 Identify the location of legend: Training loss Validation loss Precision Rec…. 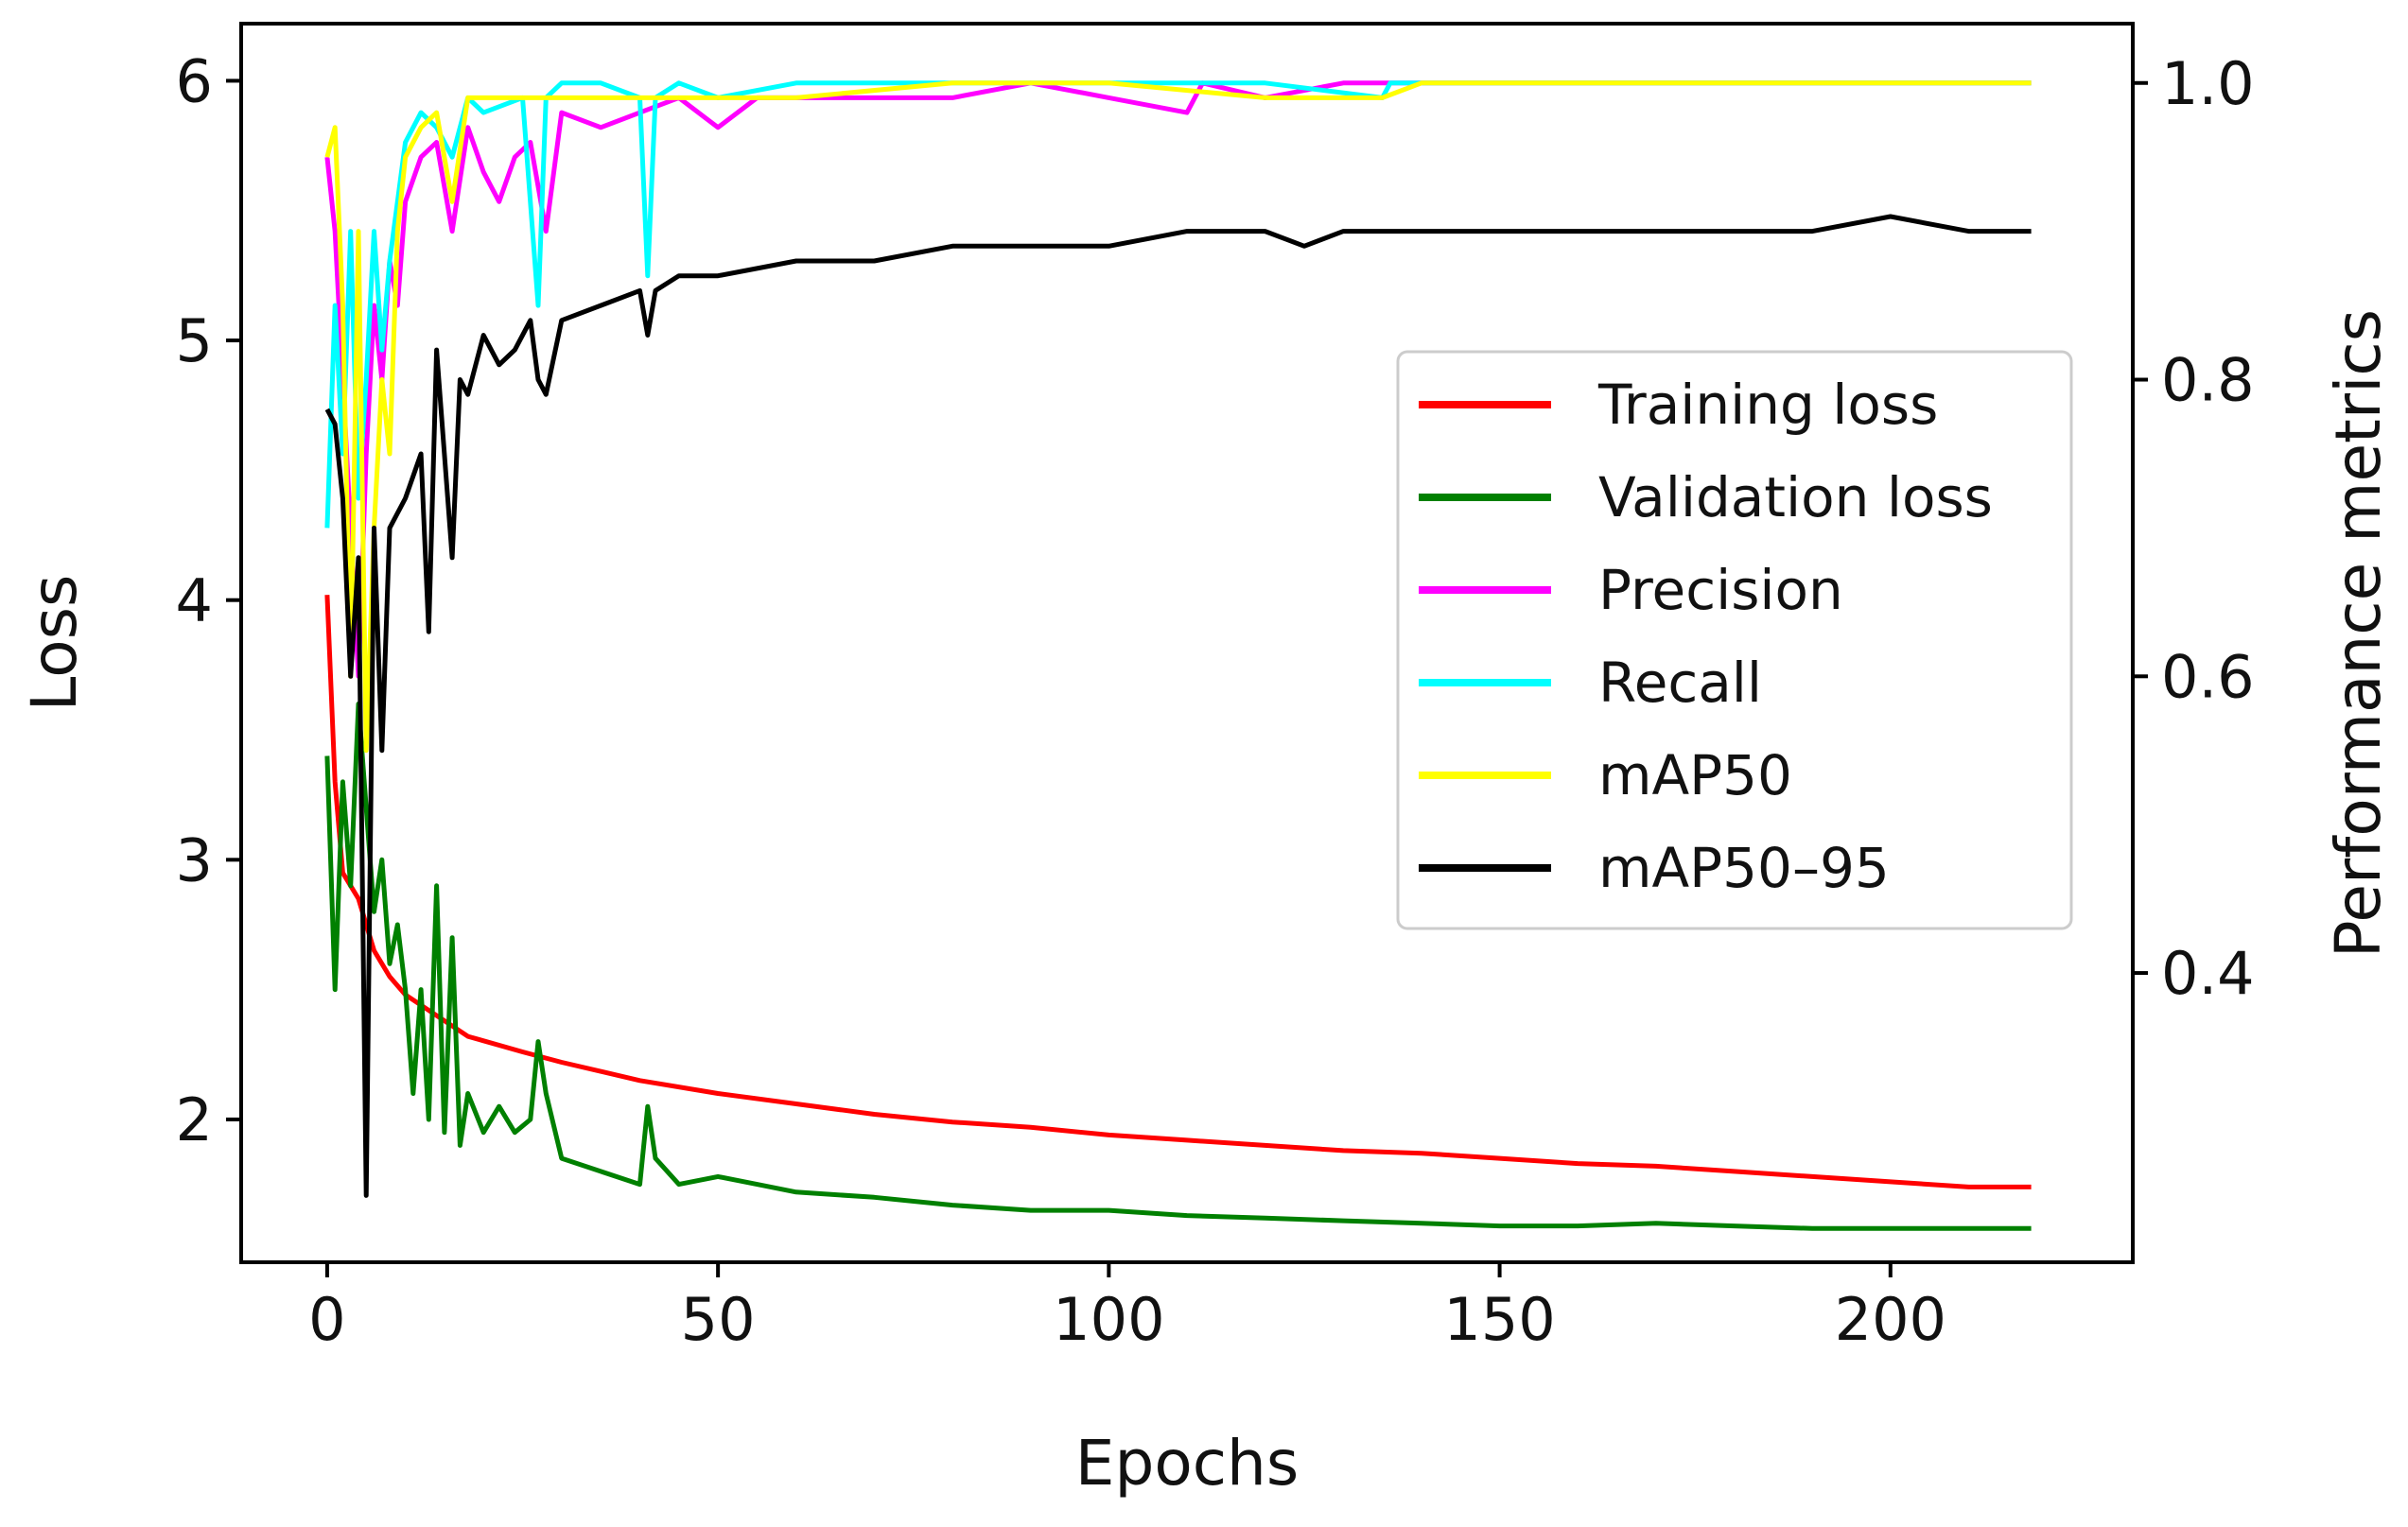
(1734, 640).